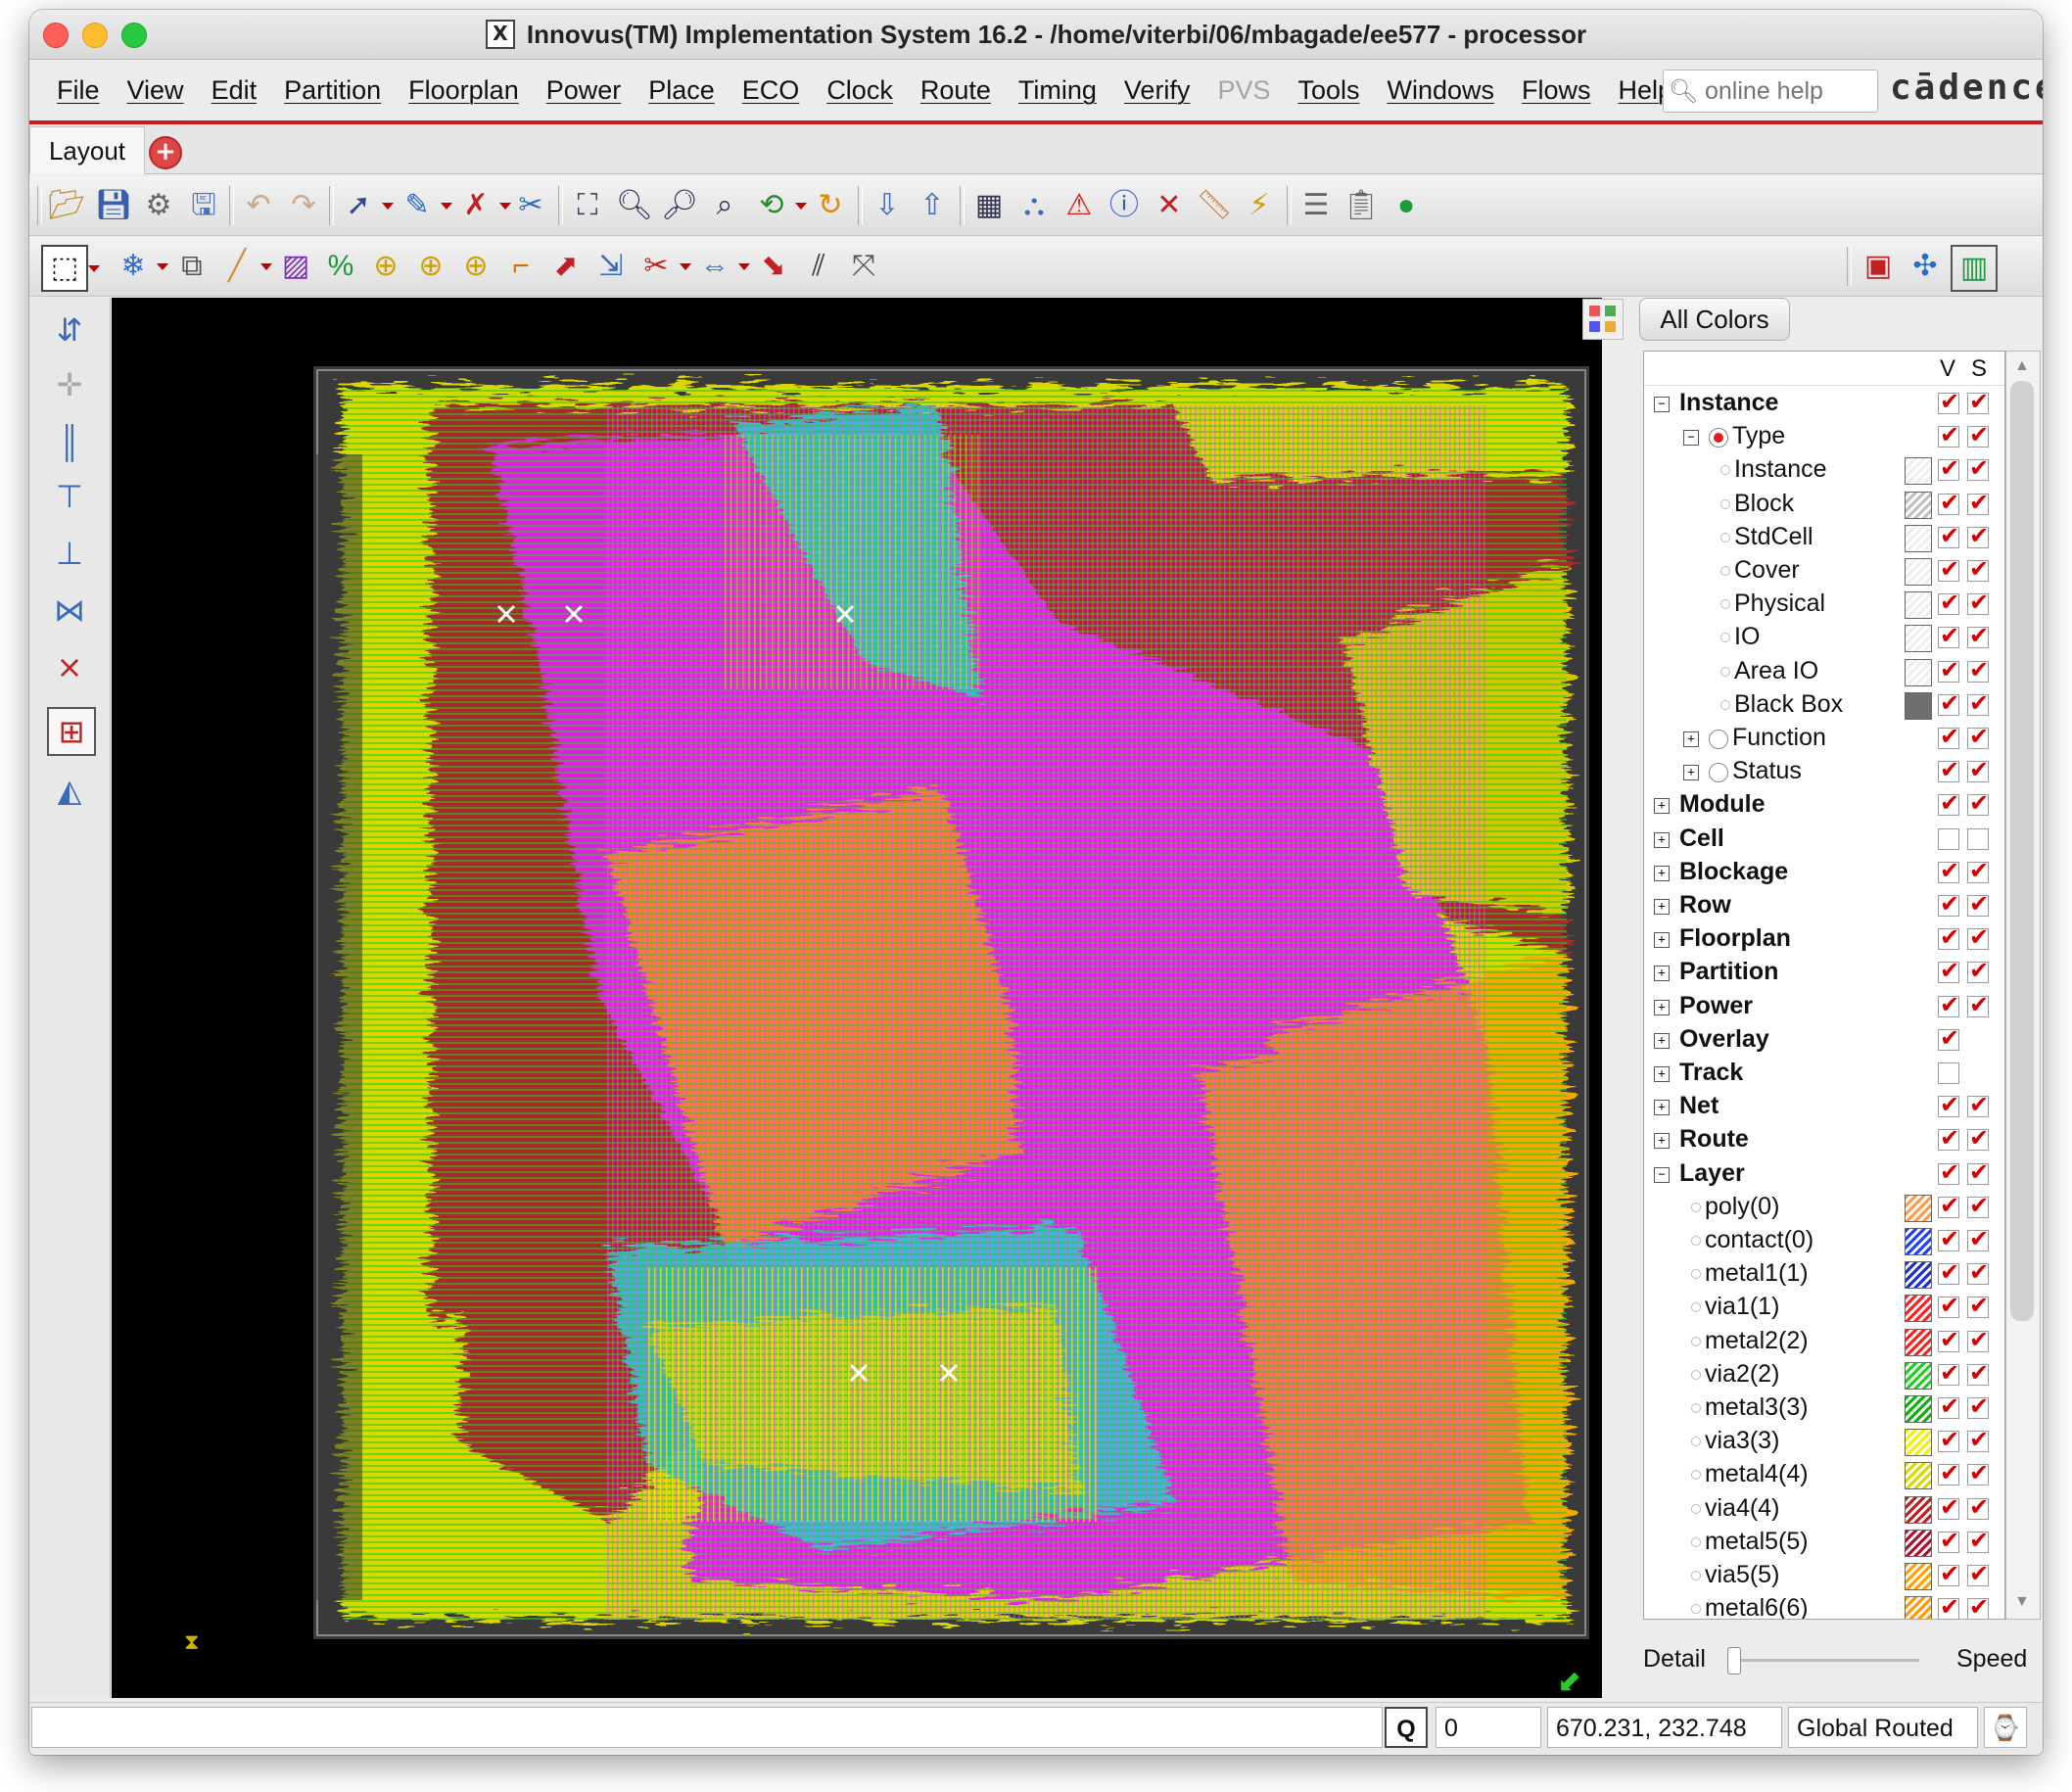 This screenshot has width=2072, height=1792. I want to click on undo-icon: ↶, so click(259, 205).